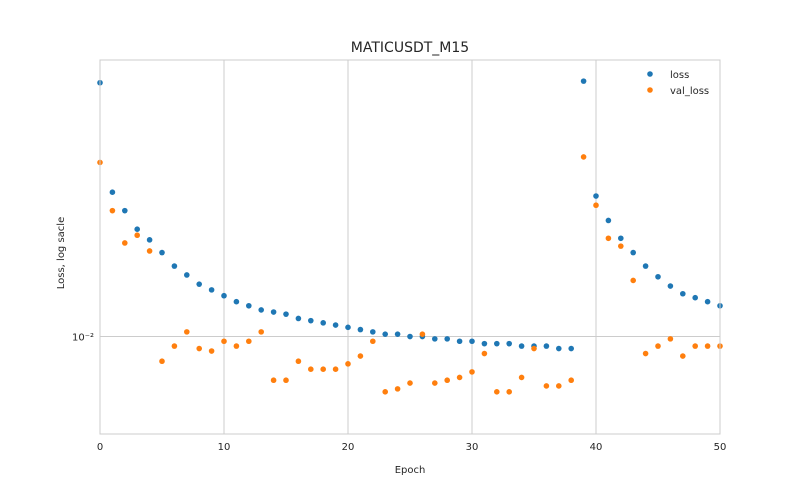  Describe the element at coordinates (679, 75) in the screenshot. I see `legend-label: loss` at that location.